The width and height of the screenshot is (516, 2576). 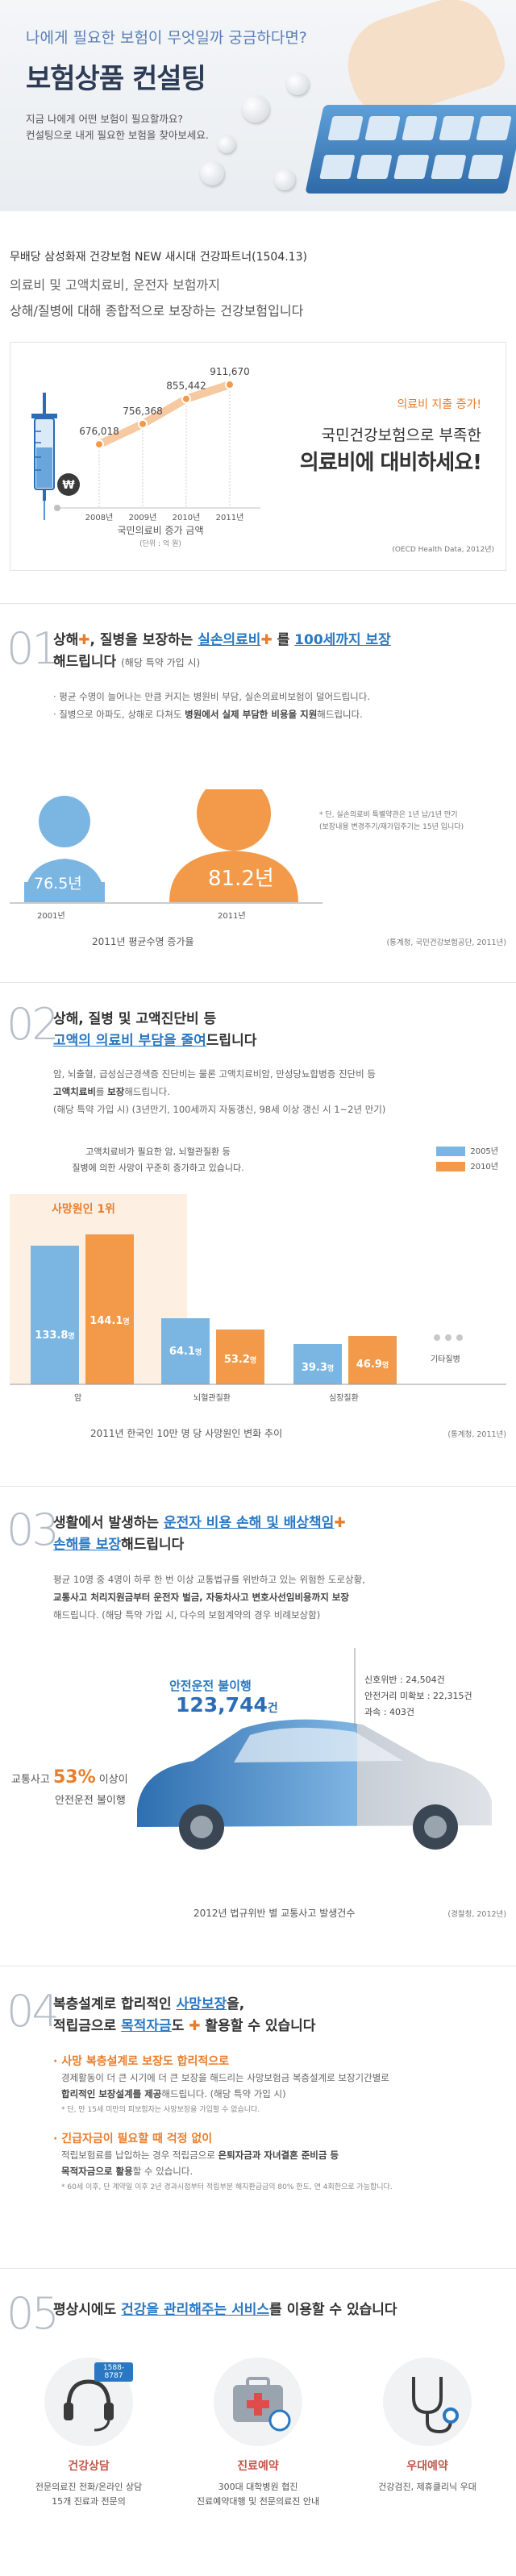 I want to click on heading-highlight: 고액의 의료비 부담을 줄여, so click(x=129, y=1041).